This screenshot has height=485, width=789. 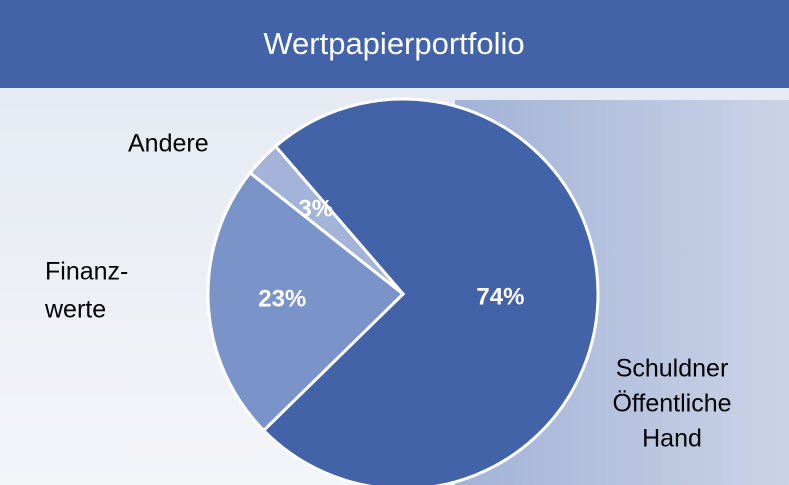 What do you see at coordinates (671, 404) in the screenshot?
I see `category-label: Öffentliche` at bounding box center [671, 404].